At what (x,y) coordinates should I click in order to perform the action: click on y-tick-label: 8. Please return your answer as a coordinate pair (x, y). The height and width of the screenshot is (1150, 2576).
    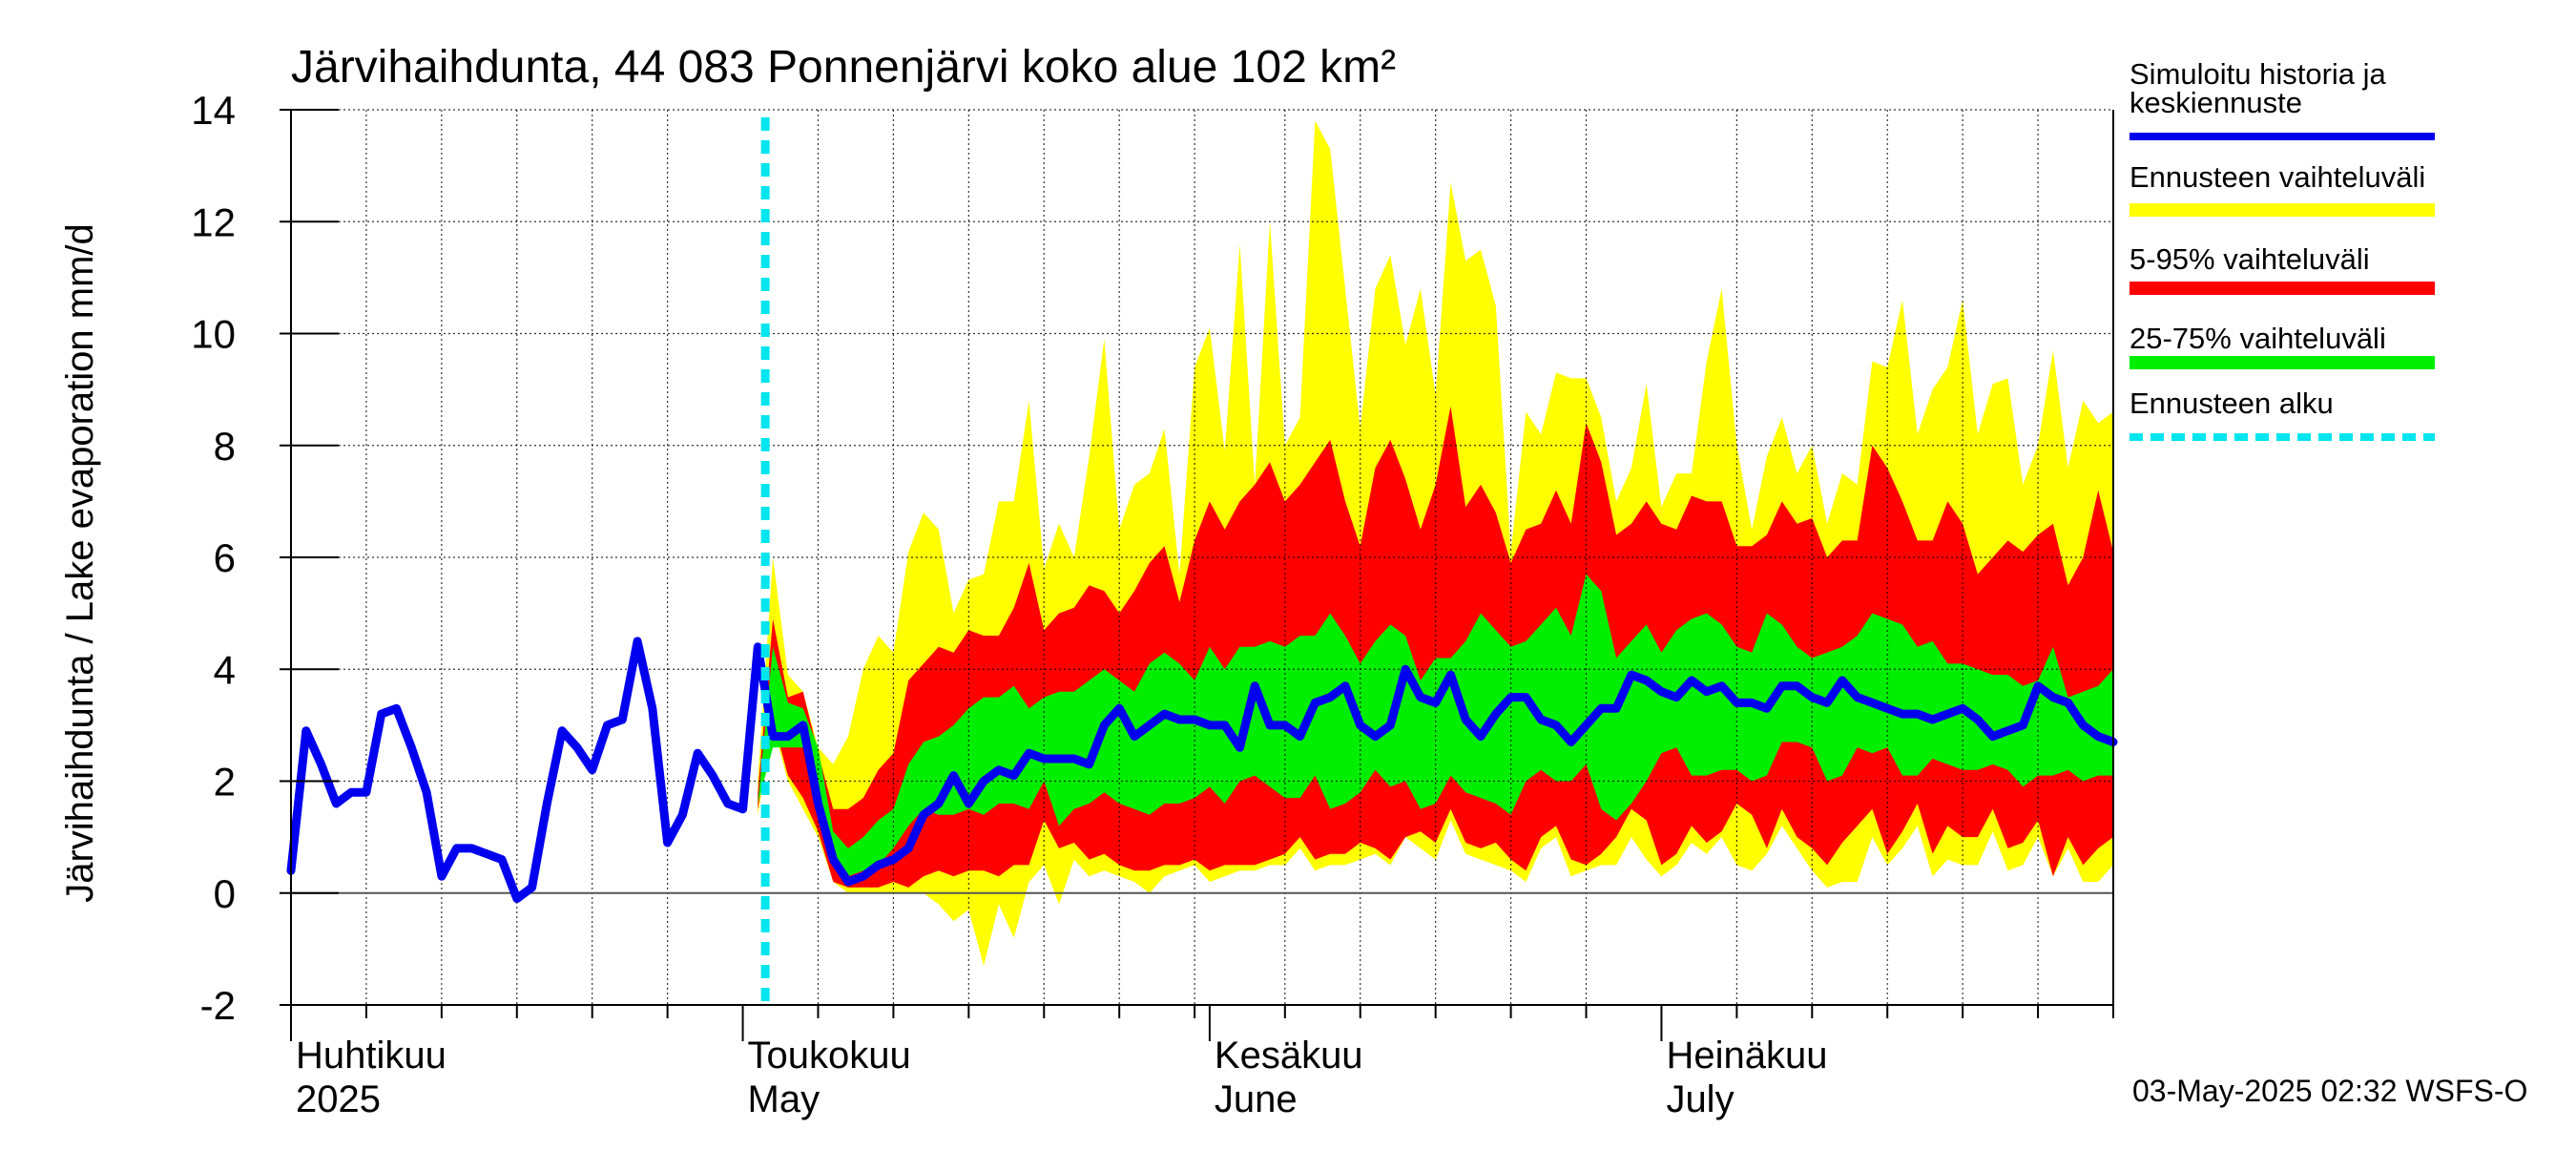
    Looking at the image, I should click on (225, 446).